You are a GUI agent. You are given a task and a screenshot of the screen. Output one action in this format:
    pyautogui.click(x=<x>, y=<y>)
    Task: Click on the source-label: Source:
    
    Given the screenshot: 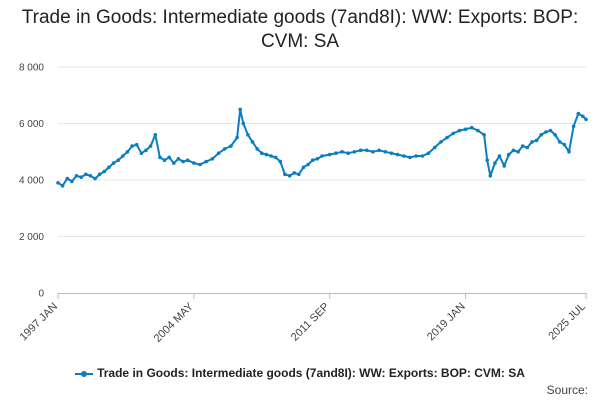 What is the action you would take?
    pyautogui.click(x=567, y=390)
    